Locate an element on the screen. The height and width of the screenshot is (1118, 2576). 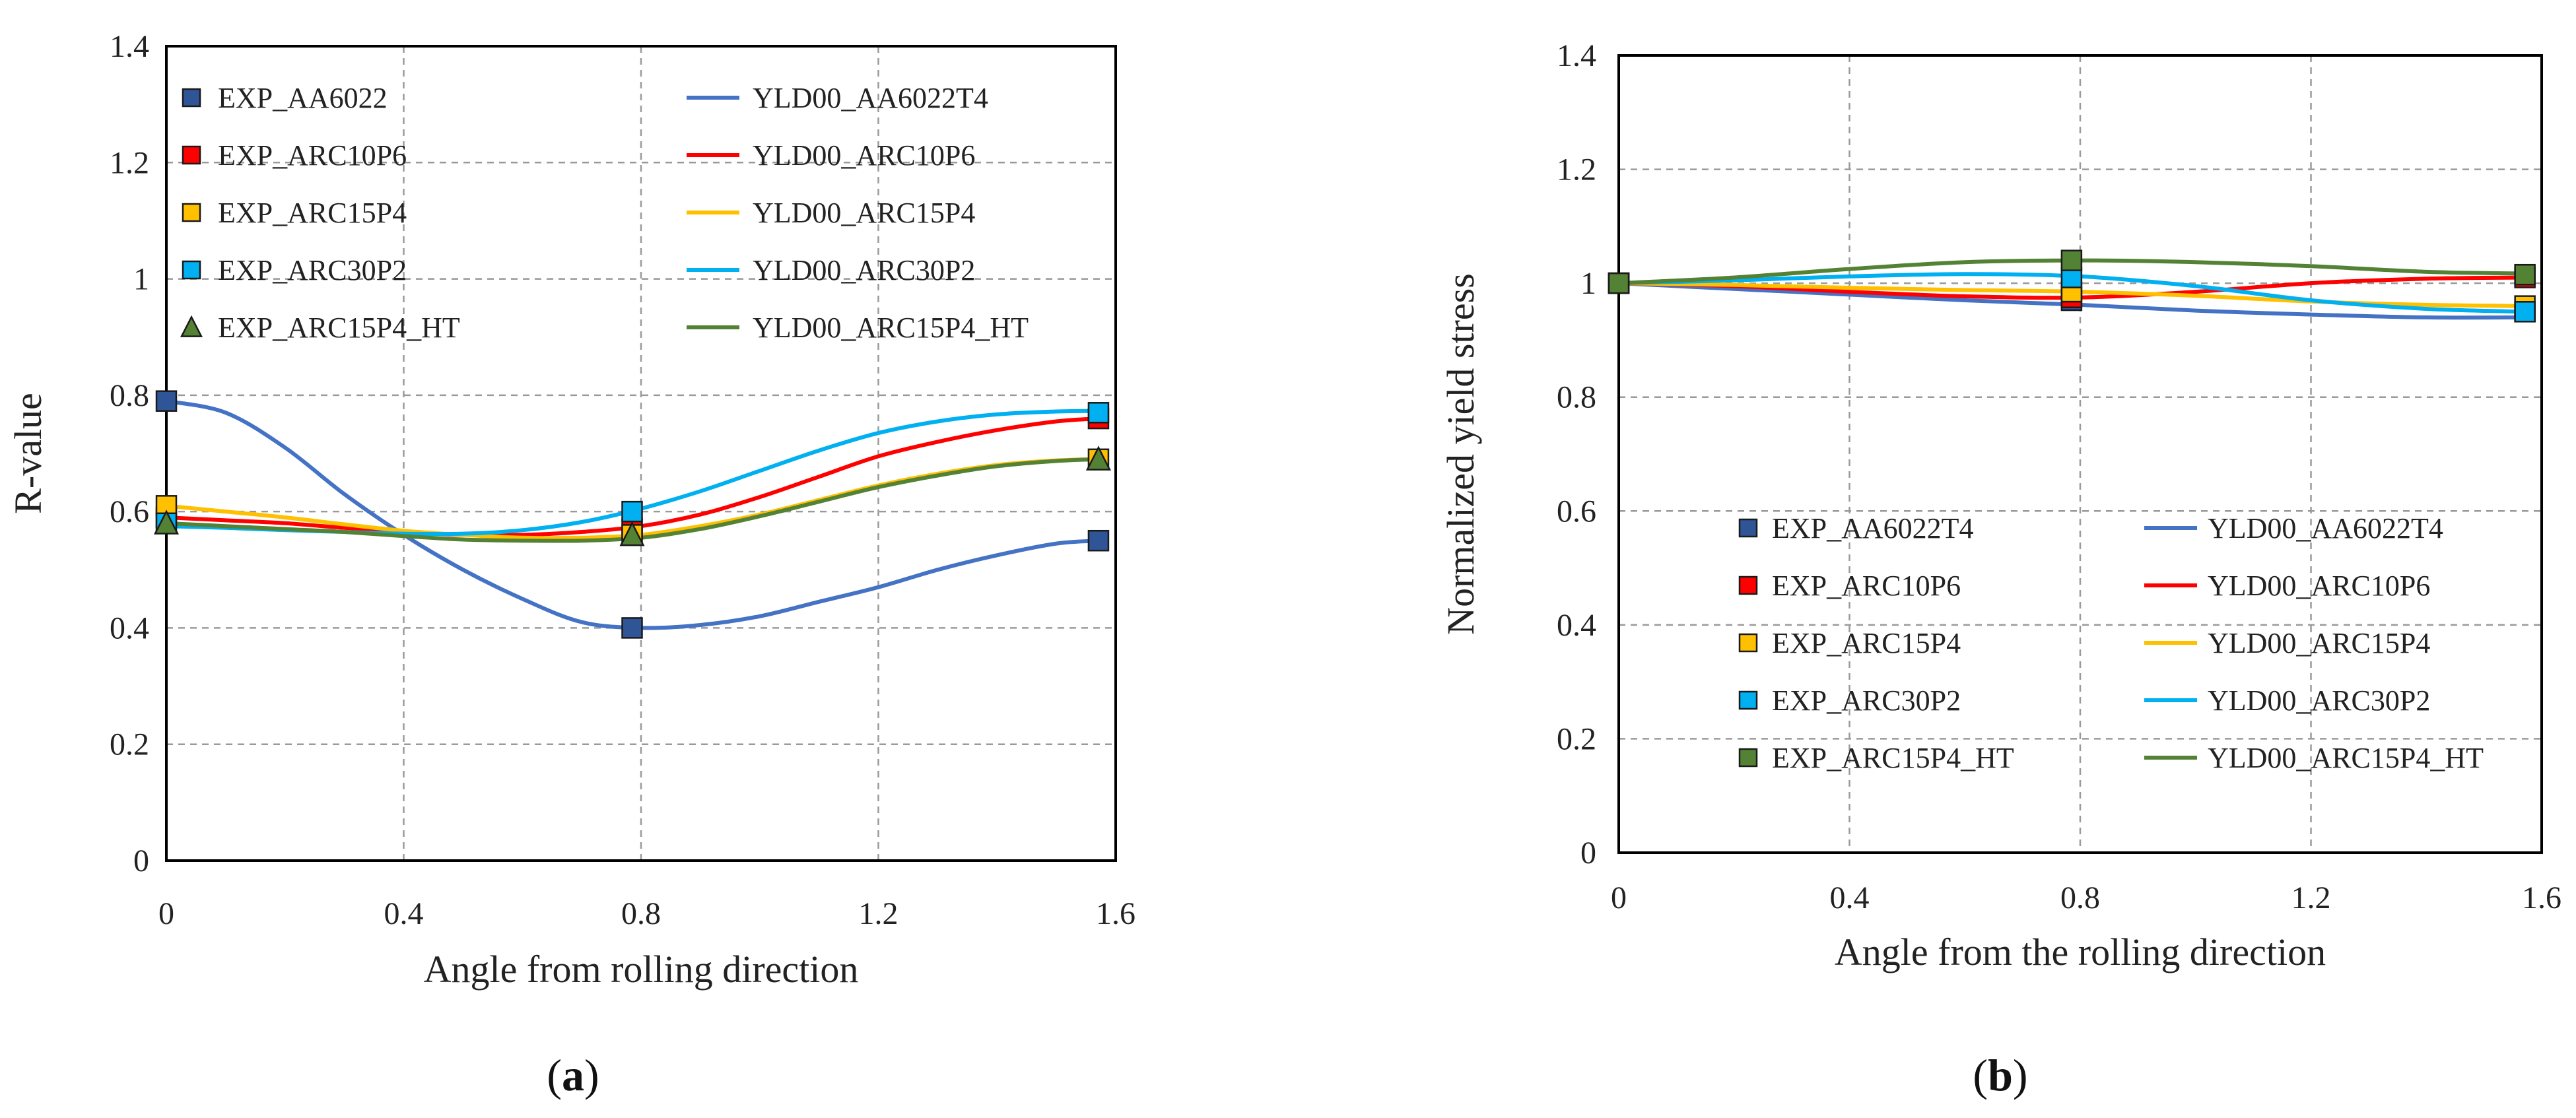
x-tick-labels-b: 0 0.4 0.8 1.2 1.6 is located at coordinates (2086, 898).